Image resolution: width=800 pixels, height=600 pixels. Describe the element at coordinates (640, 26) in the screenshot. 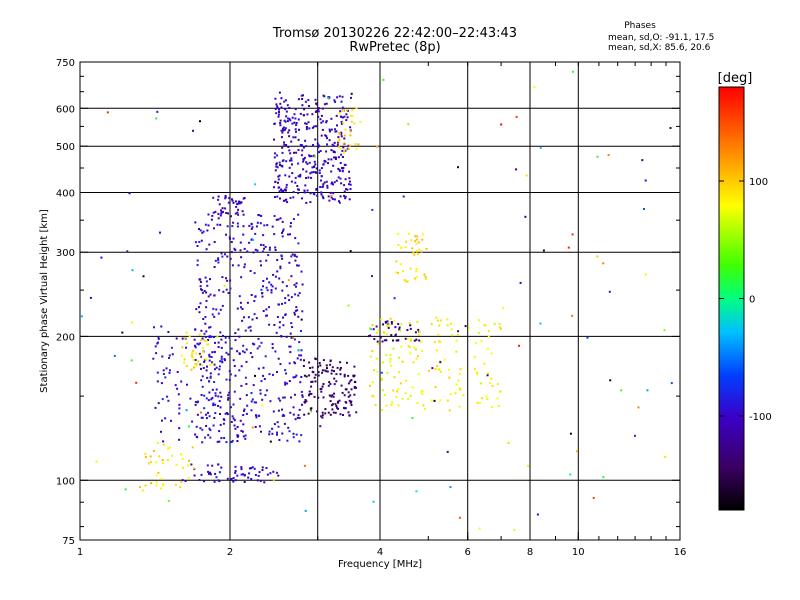

I see `phase-stats-title: Phases` at that location.